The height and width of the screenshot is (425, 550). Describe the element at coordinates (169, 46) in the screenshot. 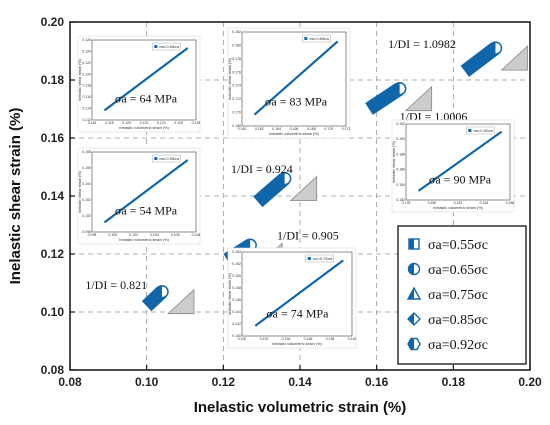

I see `inset-legend-label: σa=0.65σa` at that location.